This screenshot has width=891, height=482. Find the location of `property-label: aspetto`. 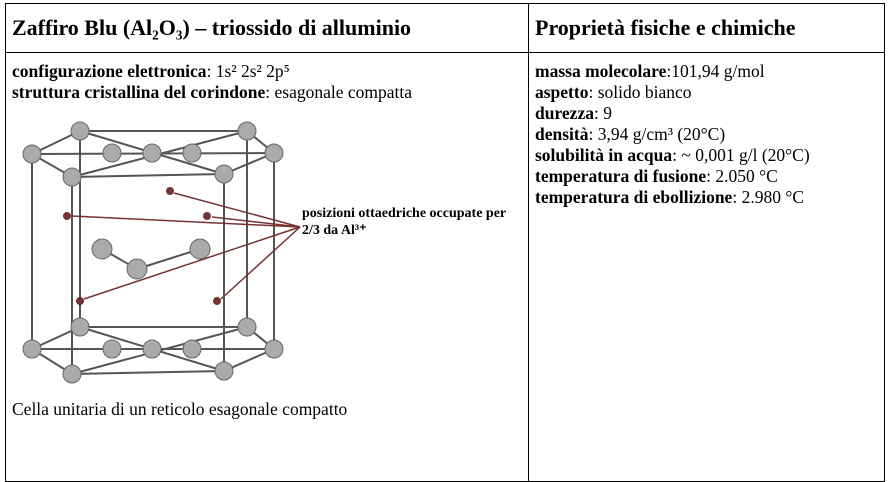

property-label: aspetto is located at coordinates (562, 92).